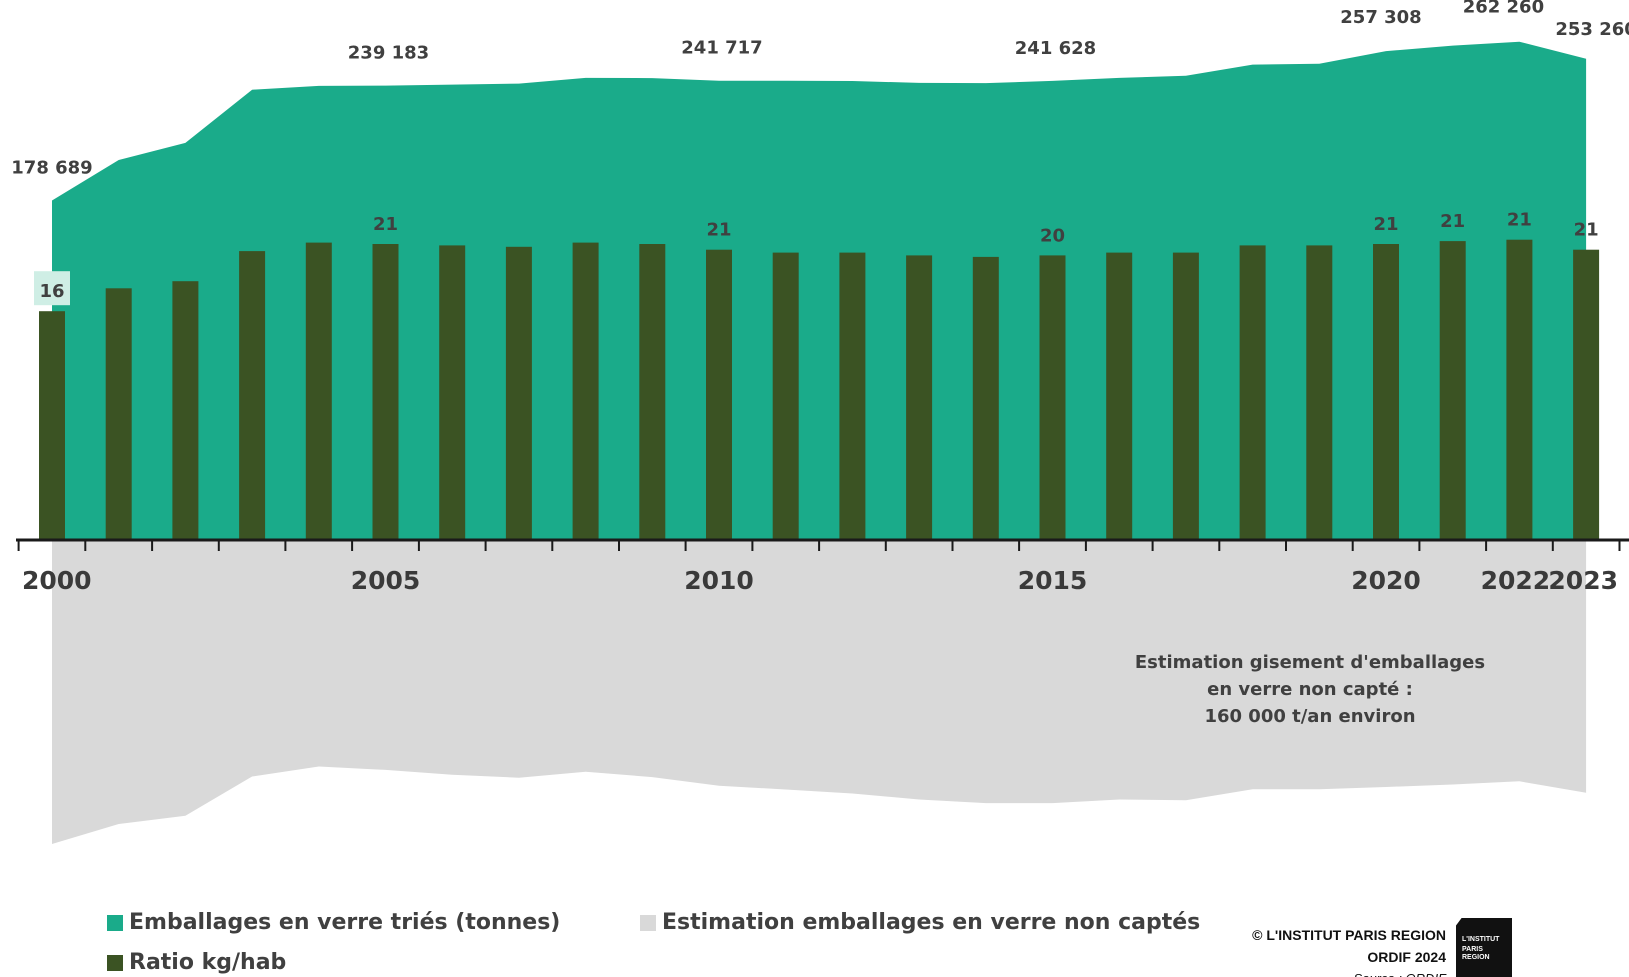 This screenshot has width=1629, height=977. Describe the element at coordinates (719, 580) in the screenshot. I see `x-tick-label-2010: 2010` at that location.